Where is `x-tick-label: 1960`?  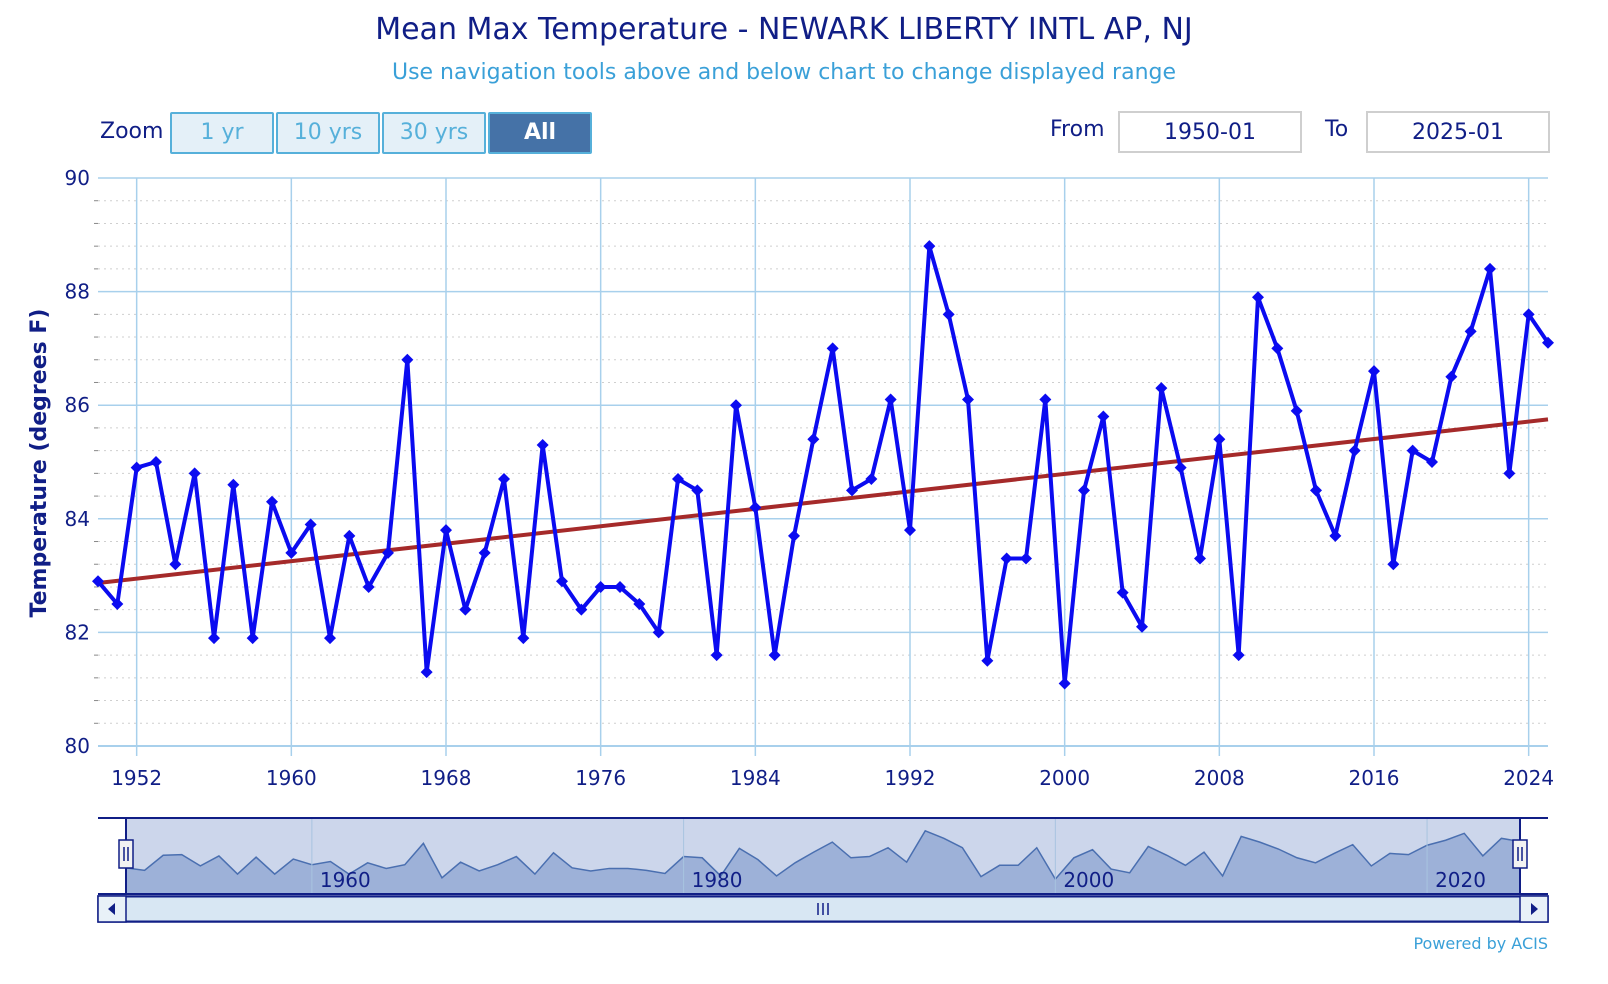
x-tick-label: 1960 is located at coordinates (291, 778).